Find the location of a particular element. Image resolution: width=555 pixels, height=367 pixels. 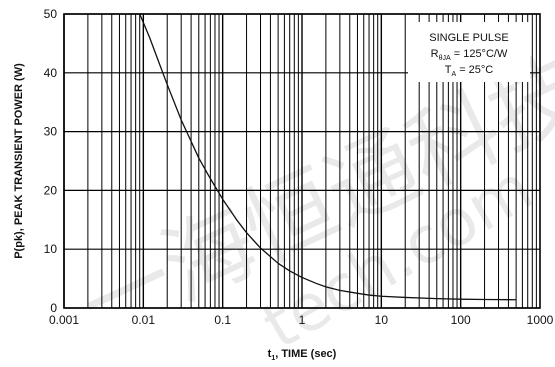

x-tick-label: 100 is located at coordinates (461, 320).